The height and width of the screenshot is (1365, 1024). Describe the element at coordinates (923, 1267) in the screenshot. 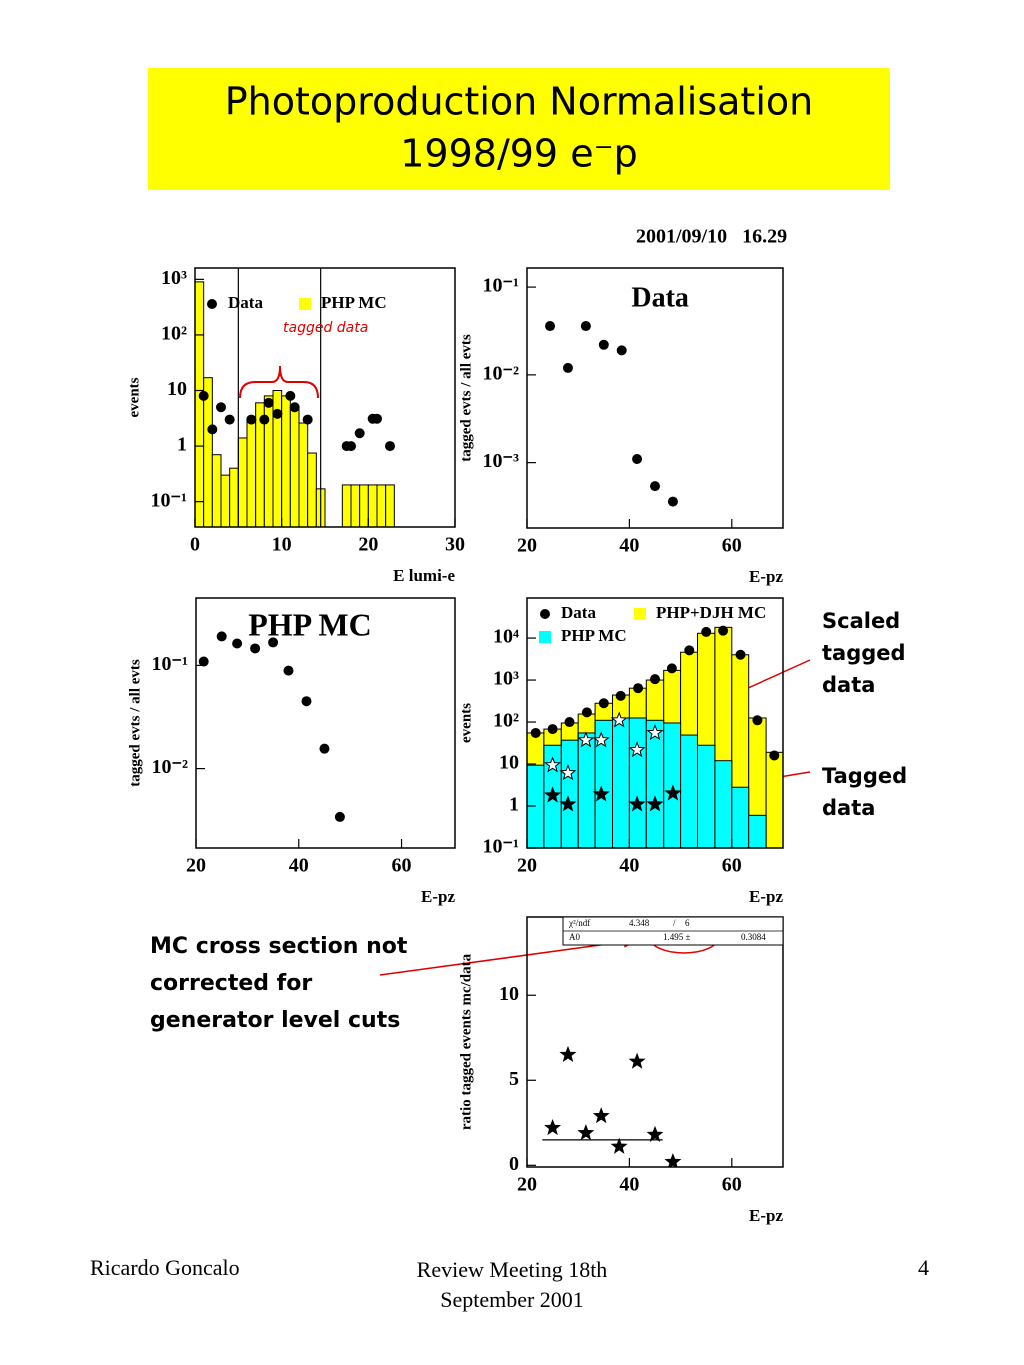

I see `footer-page: 4` at that location.